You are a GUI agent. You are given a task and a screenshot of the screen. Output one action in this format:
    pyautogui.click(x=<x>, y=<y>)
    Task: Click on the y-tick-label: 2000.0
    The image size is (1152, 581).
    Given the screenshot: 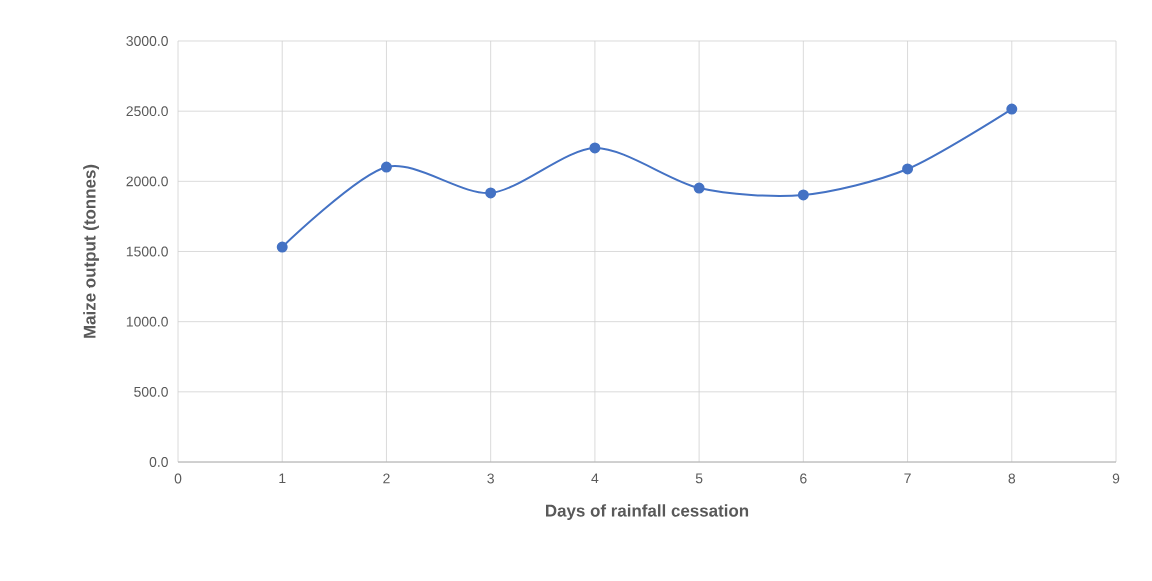 What is the action you would take?
    pyautogui.click(x=147, y=181)
    